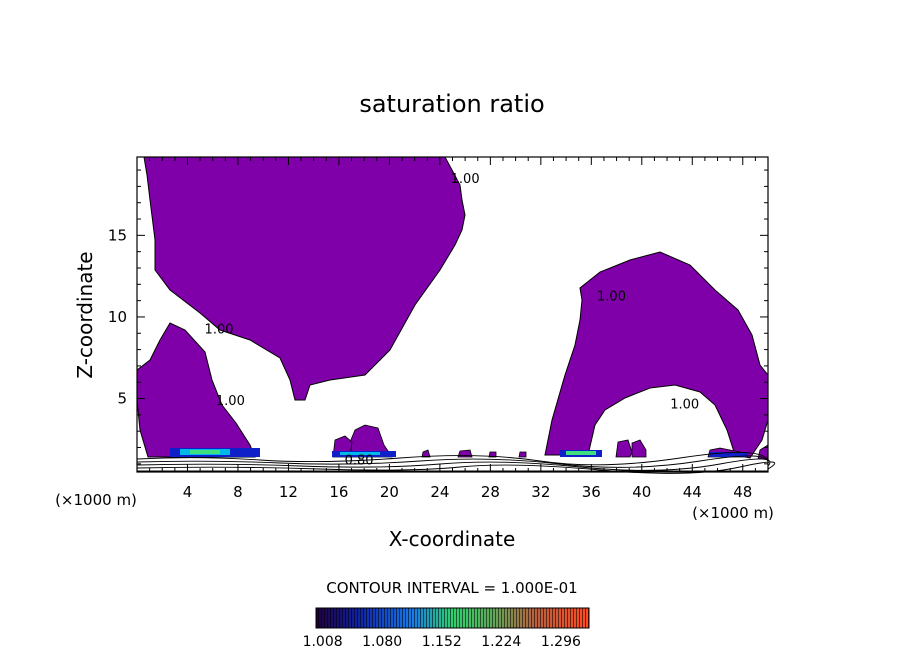  Describe the element at coordinates (656, 355) in the screenshot. I see `supersaturated-region-right` at that location.